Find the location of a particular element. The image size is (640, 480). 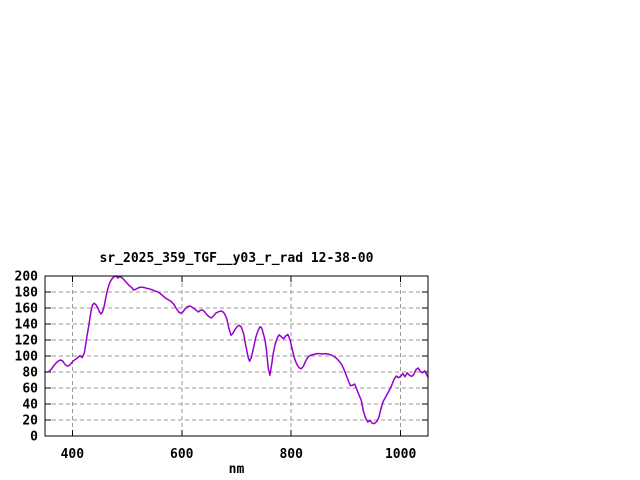

y-tick-label: 120 is located at coordinates (27, 341).